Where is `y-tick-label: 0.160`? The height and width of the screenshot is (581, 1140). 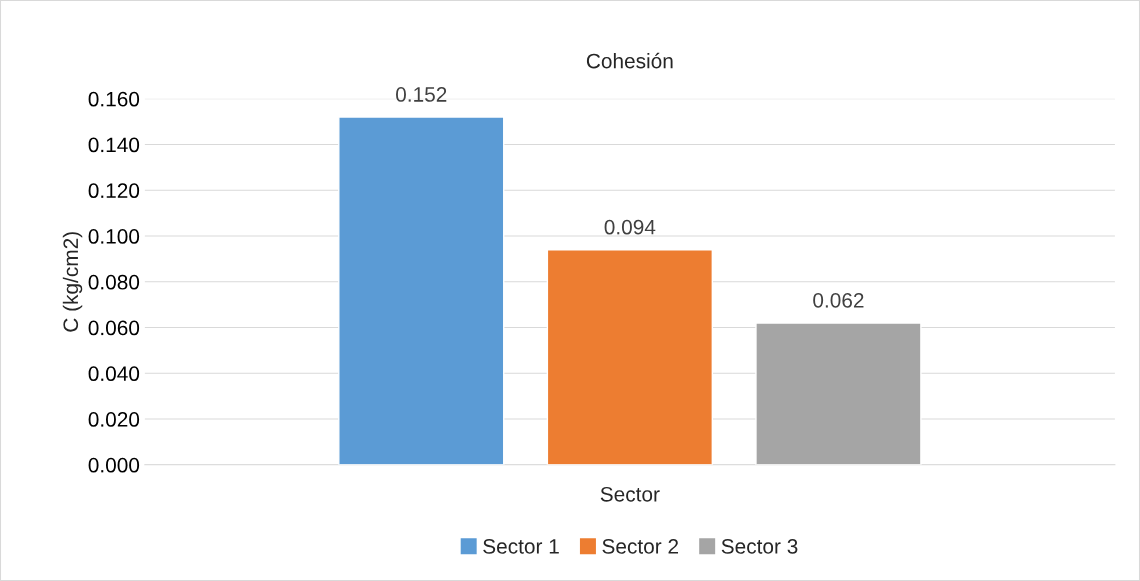
y-tick-label: 0.160 is located at coordinates (114, 99).